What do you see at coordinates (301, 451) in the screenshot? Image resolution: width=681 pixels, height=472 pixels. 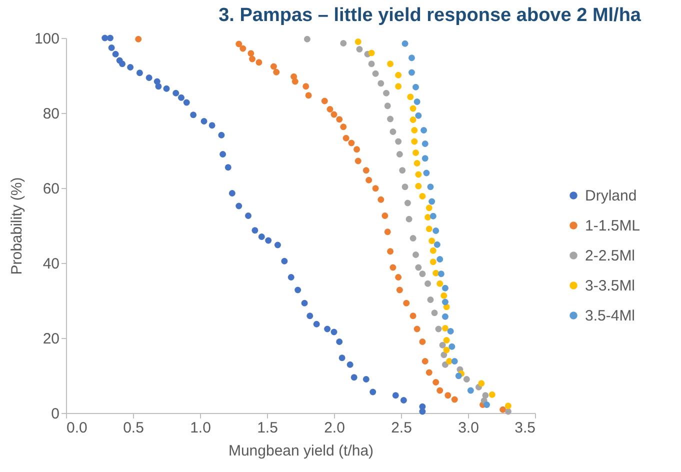 I see `x-axis-title: Mungbean yield (t/ha)` at bounding box center [301, 451].